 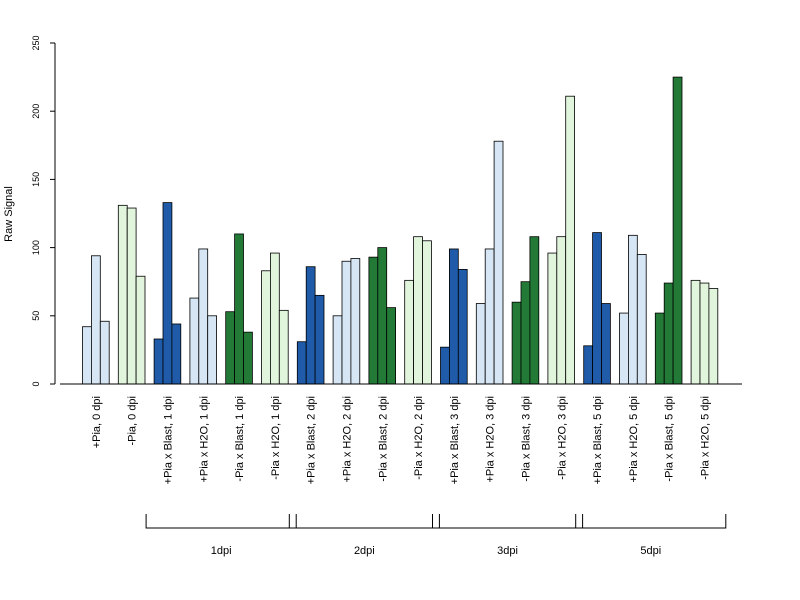 I want to click on group-label: 5dpi, so click(x=650, y=551).